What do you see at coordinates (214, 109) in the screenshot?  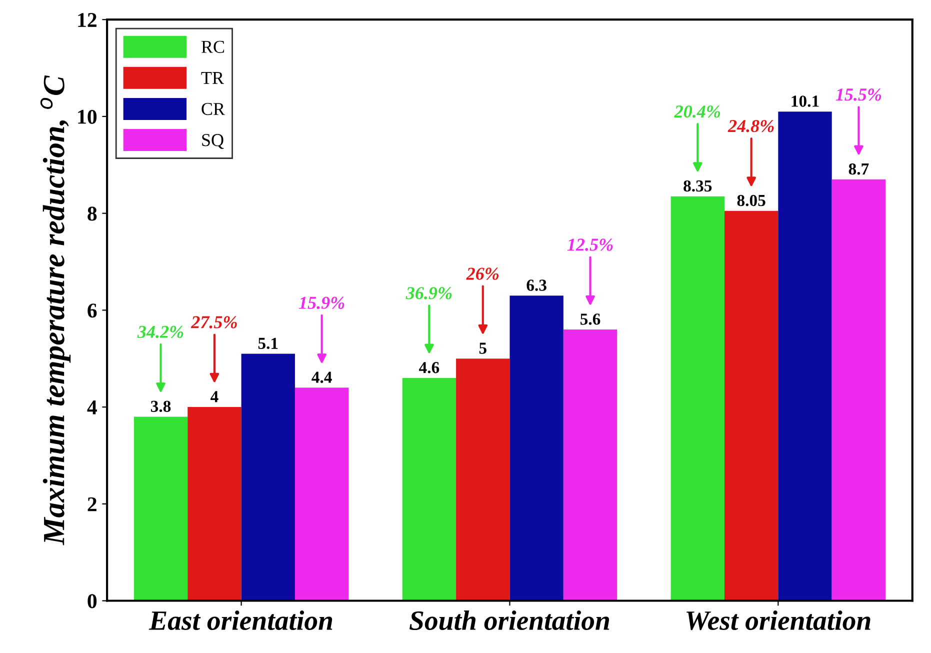 I see `legend-label: CR` at bounding box center [214, 109].